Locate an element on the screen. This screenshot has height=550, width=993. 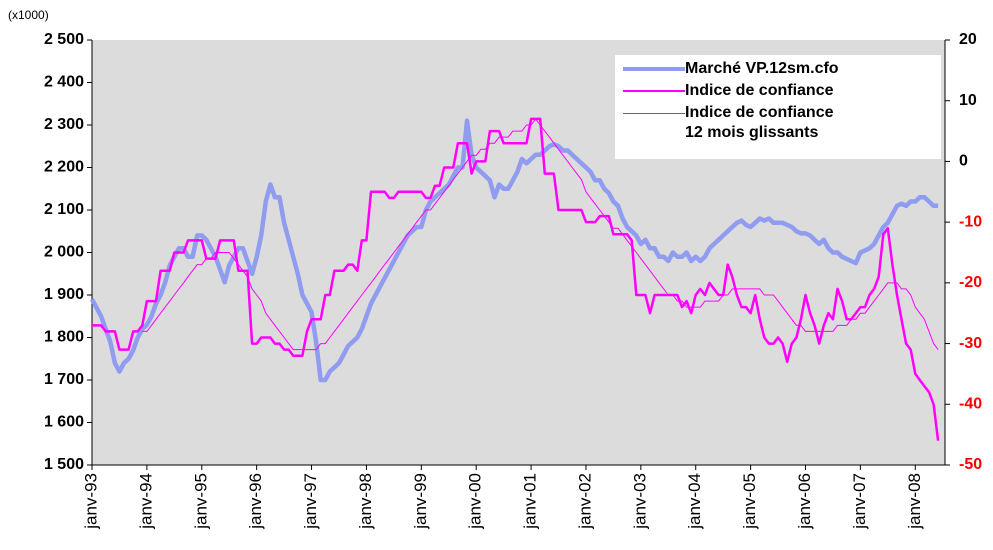
y2-tick-label: 10 is located at coordinates (968, 100).